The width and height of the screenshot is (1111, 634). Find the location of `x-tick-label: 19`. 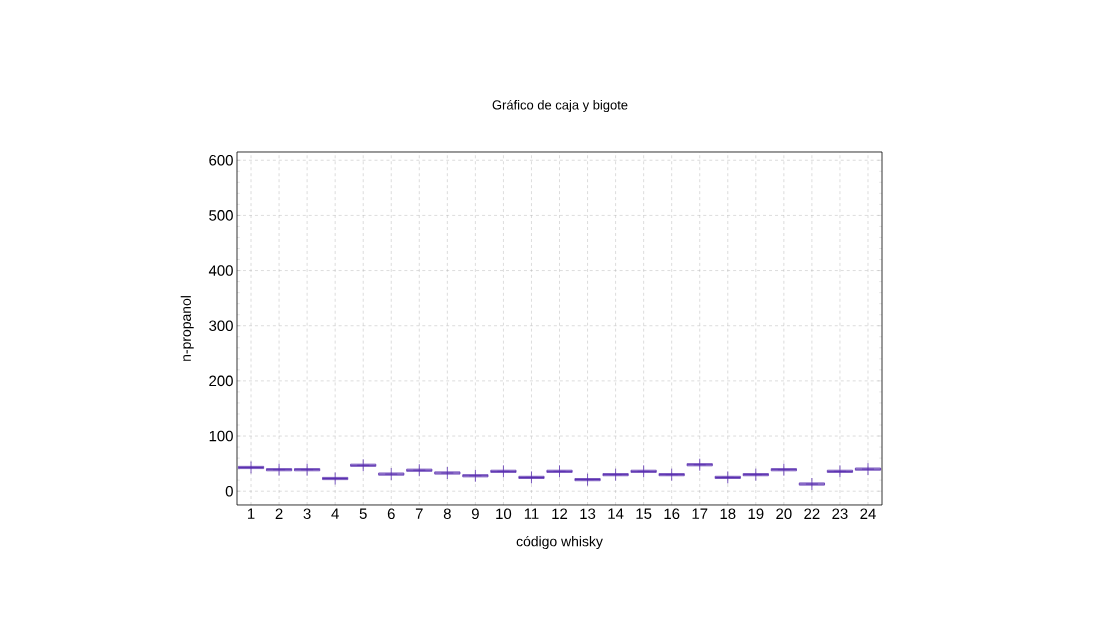

x-tick-label: 19 is located at coordinates (756, 514).